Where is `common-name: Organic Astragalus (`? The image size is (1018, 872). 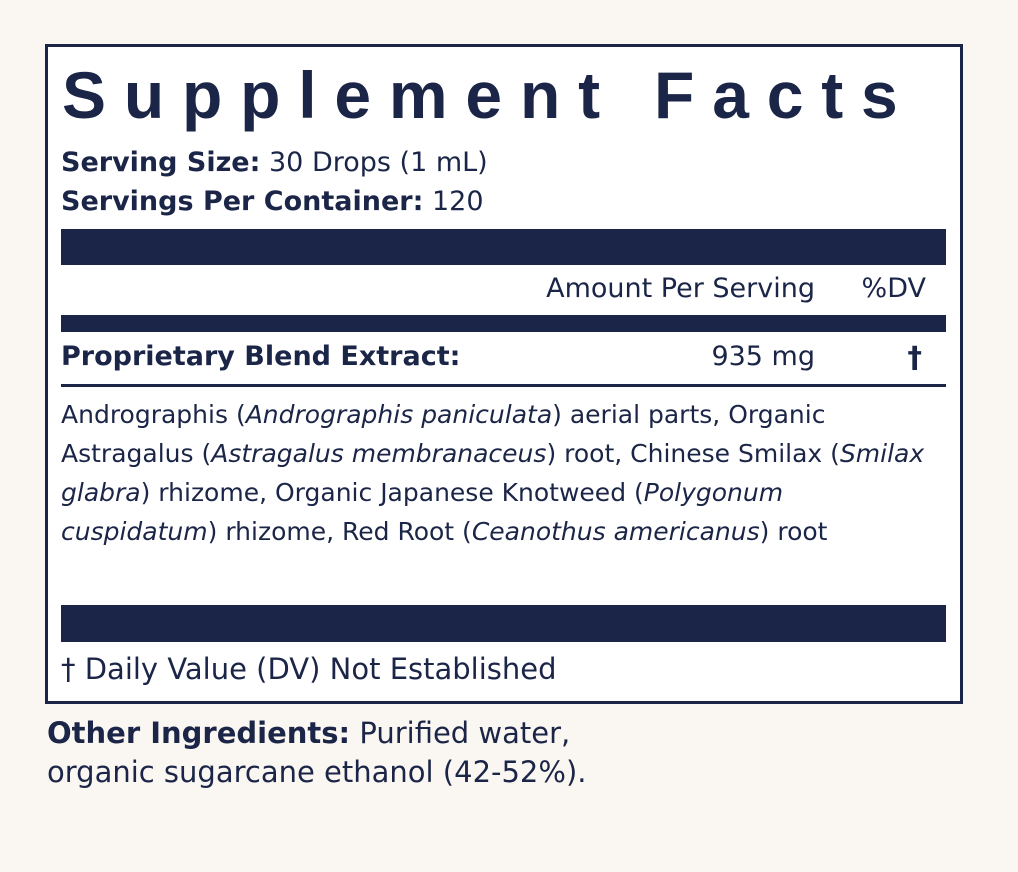 common-name: Organic Astragalus ( is located at coordinates (443, 434).